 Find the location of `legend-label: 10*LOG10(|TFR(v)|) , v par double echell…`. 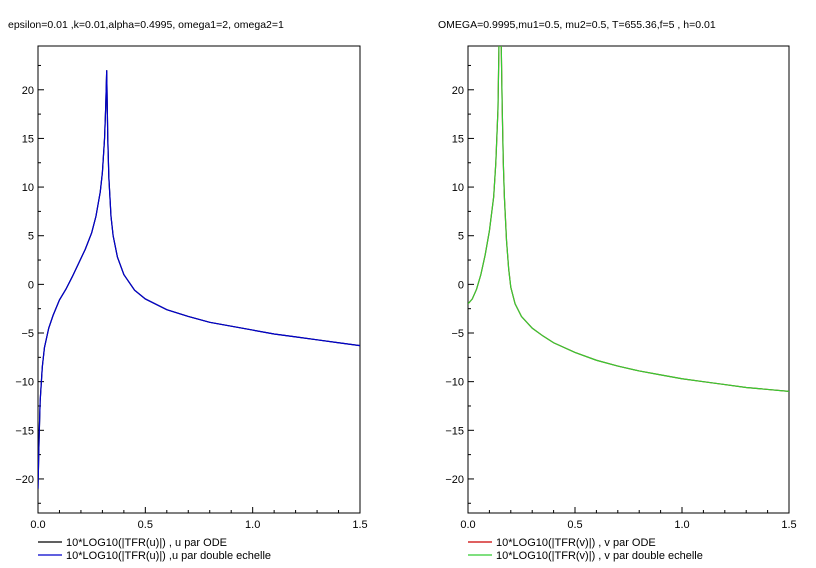

legend-label: 10*LOG10(|TFR(v)|) , v par double echell… is located at coordinates (599, 556).